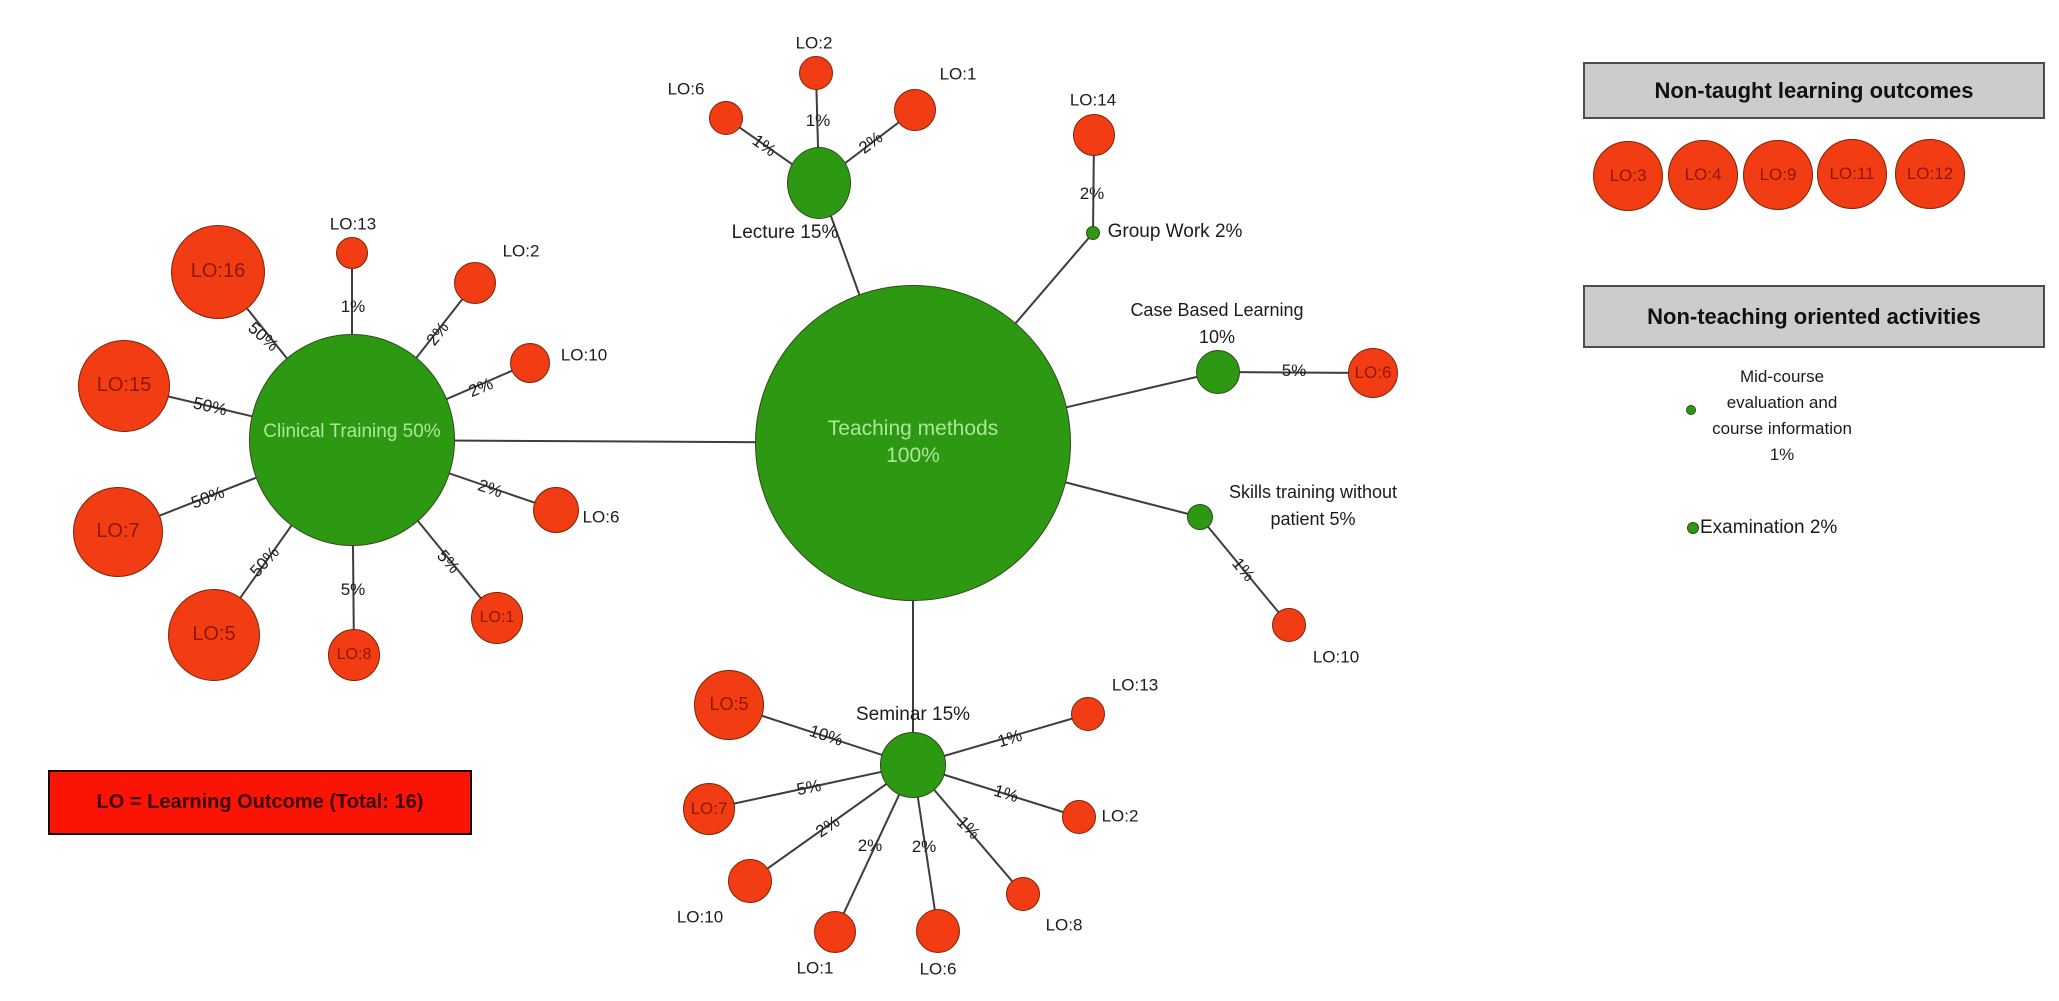  Describe the element at coordinates (1693, 528) in the screenshot. I see `method-node-exam_dot` at that location.